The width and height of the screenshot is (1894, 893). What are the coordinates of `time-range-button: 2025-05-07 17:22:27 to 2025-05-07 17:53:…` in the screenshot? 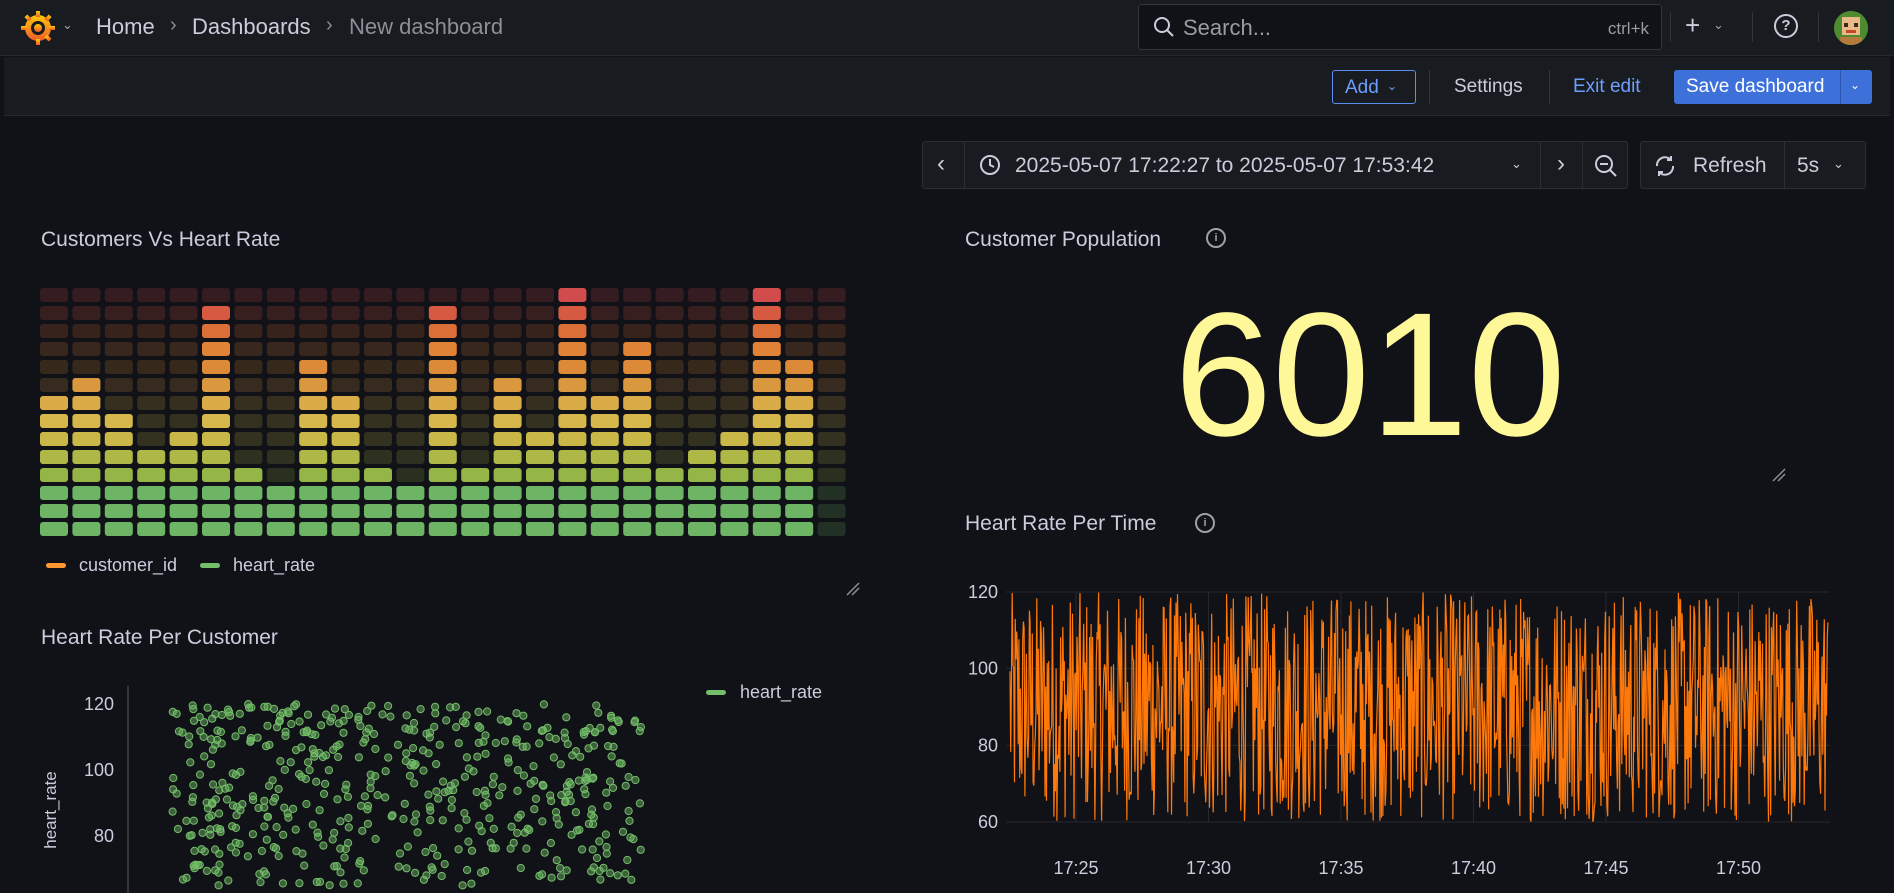 It's located at (1253, 165).